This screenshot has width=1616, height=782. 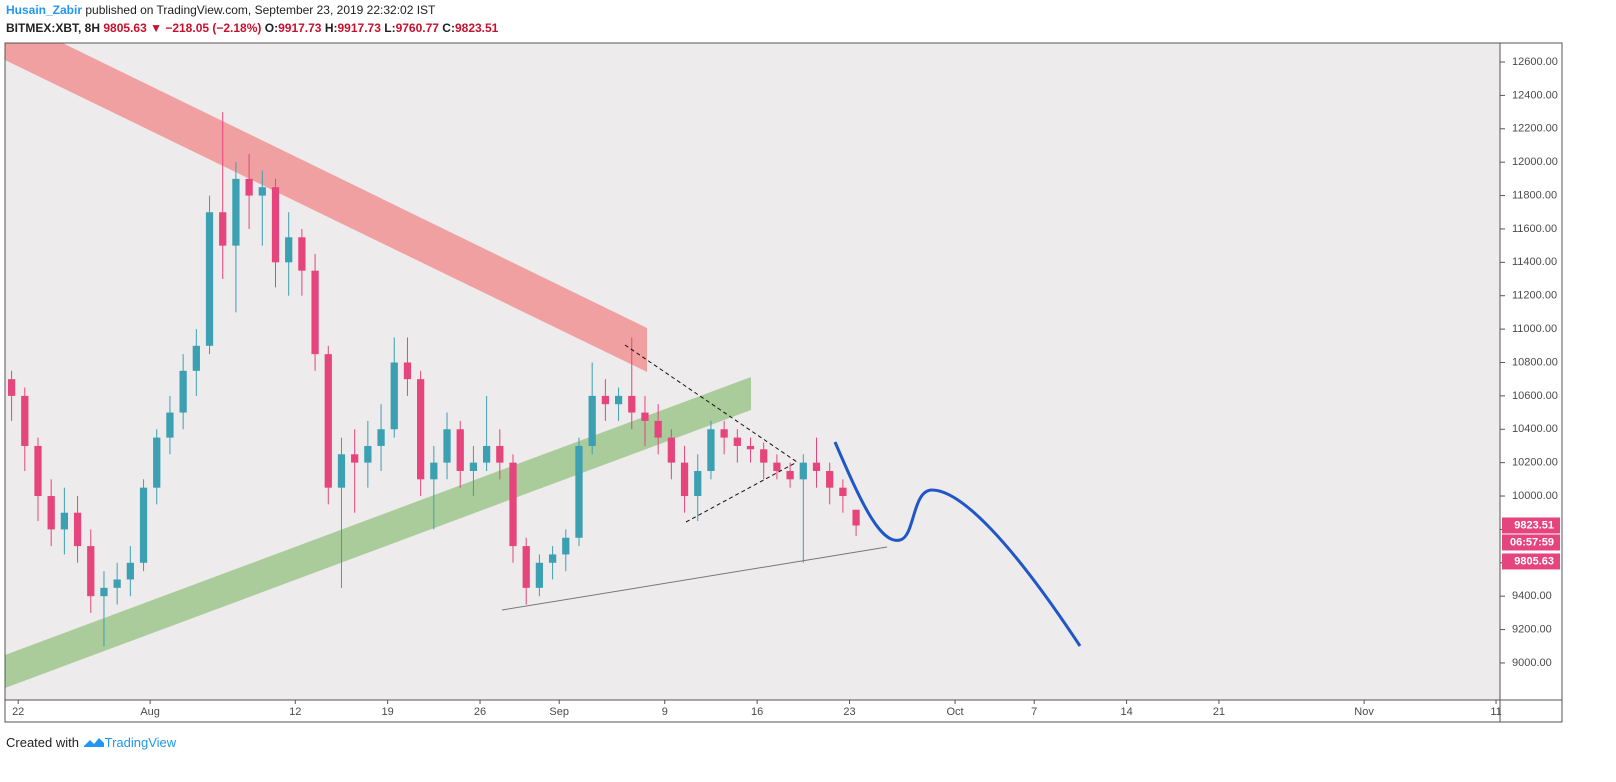 I want to click on projection-curve, so click(x=957, y=544).